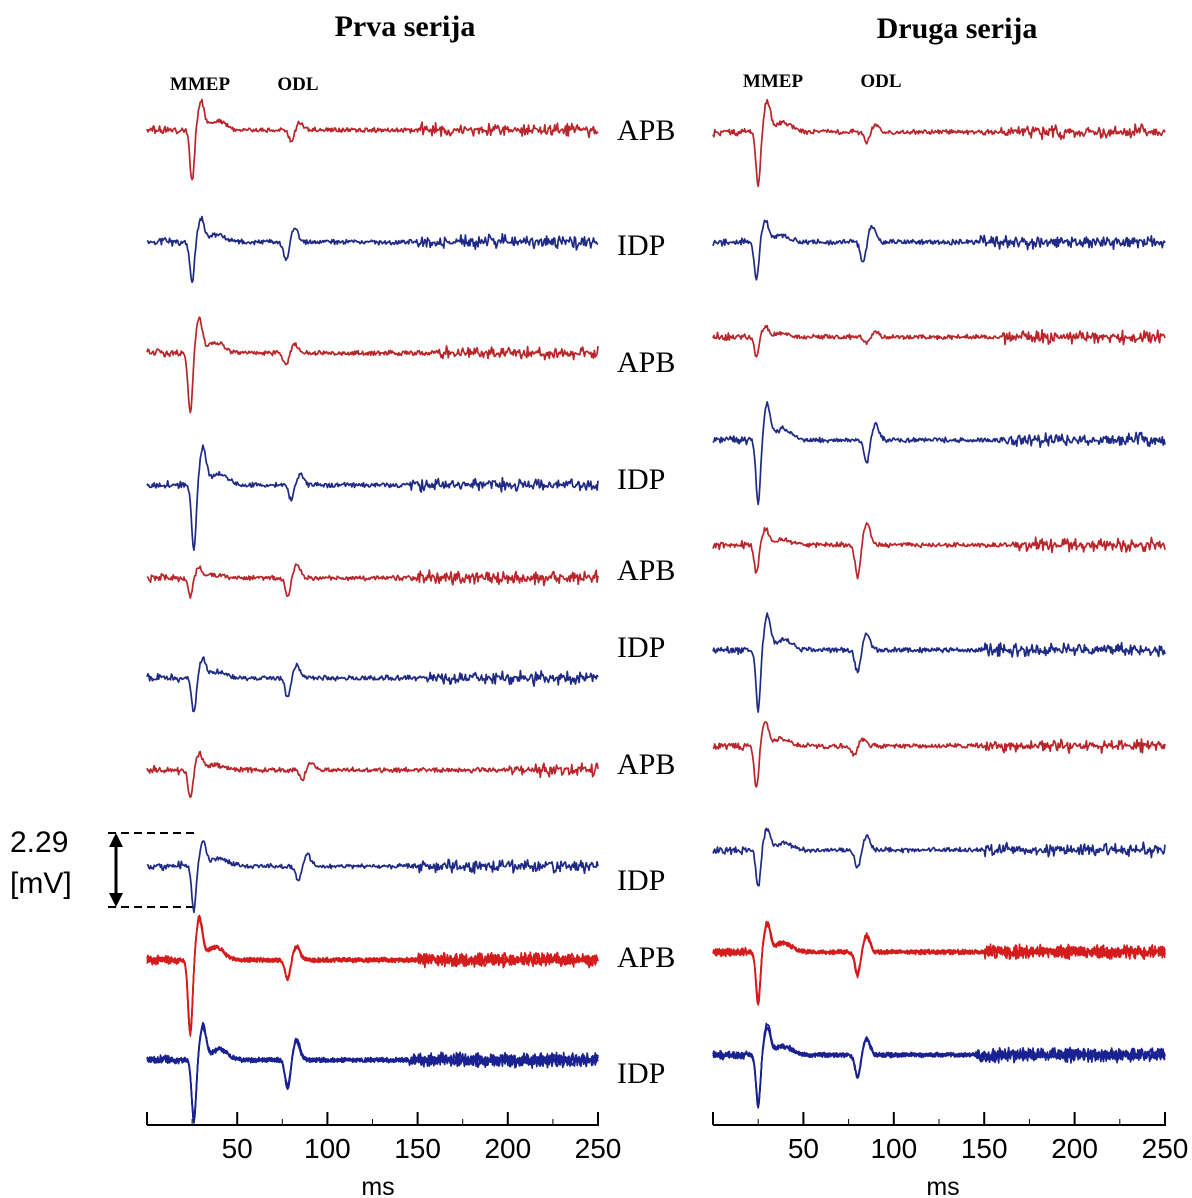 The image size is (1192, 1198). I want to click on panel-title-druga: Druga serija, so click(957, 28).